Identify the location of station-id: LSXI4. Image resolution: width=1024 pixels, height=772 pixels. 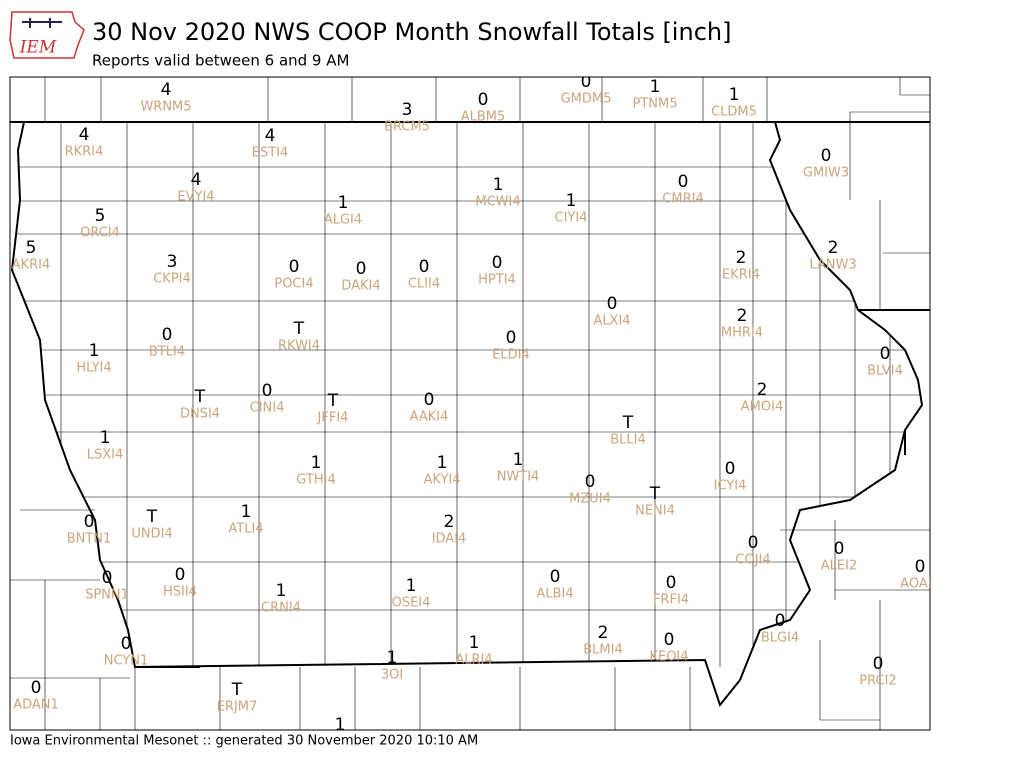
(105, 455).